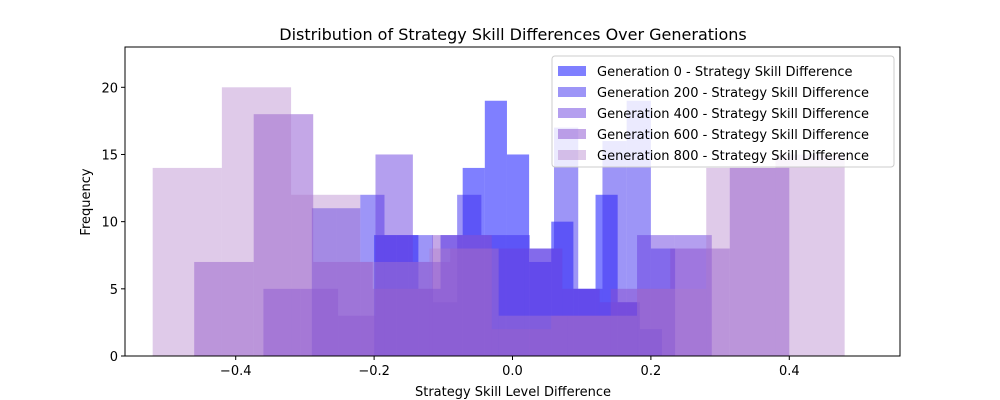 Image resolution: width=1000 pixels, height=400 pixels. What do you see at coordinates (521, 342) in the screenshot?
I see `histogram-bar-s3-b5` at bounding box center [521, 342].